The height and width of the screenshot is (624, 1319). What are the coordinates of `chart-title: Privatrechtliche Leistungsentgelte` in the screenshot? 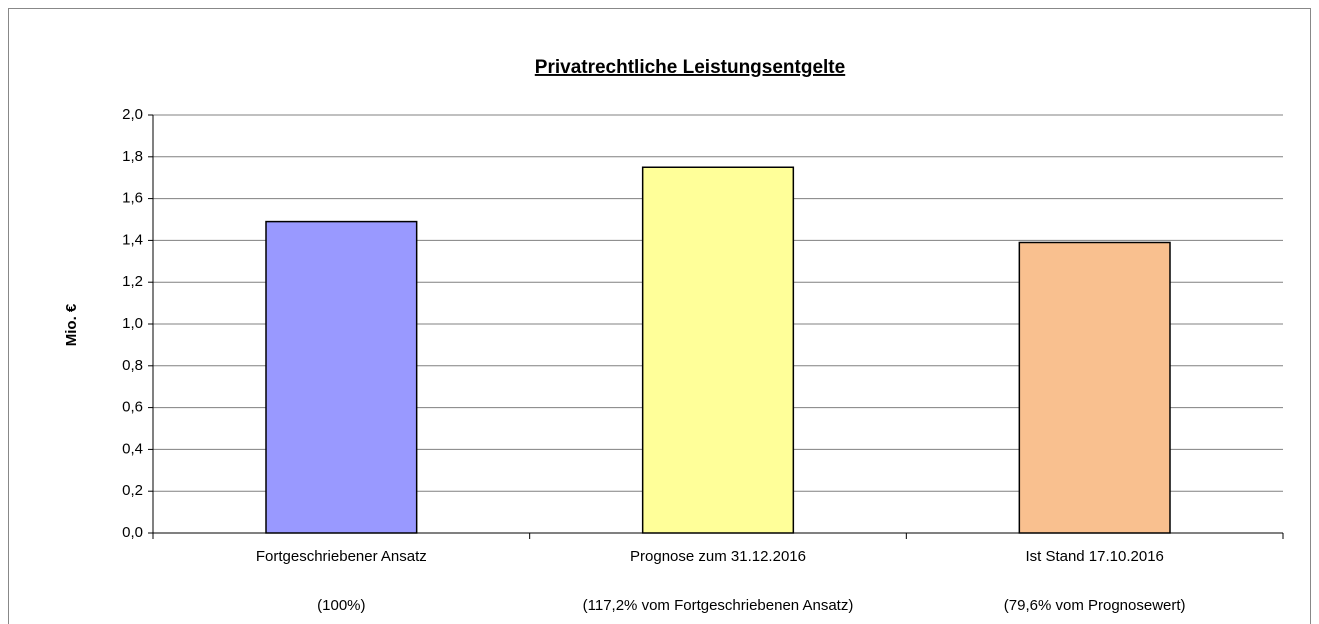 It's located at (690, 67).